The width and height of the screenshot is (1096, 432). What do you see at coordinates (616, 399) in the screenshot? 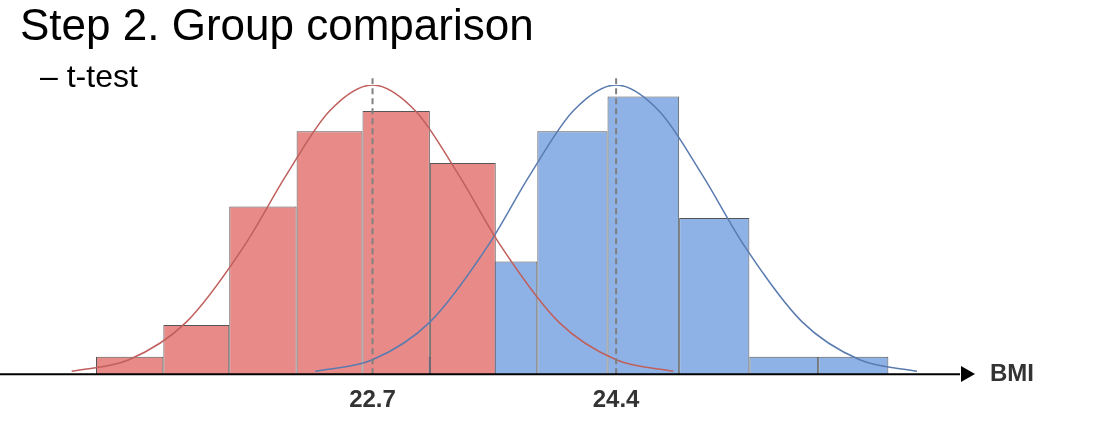
I see `x-tick-label: 24.4` at bounding box center [616, 399].